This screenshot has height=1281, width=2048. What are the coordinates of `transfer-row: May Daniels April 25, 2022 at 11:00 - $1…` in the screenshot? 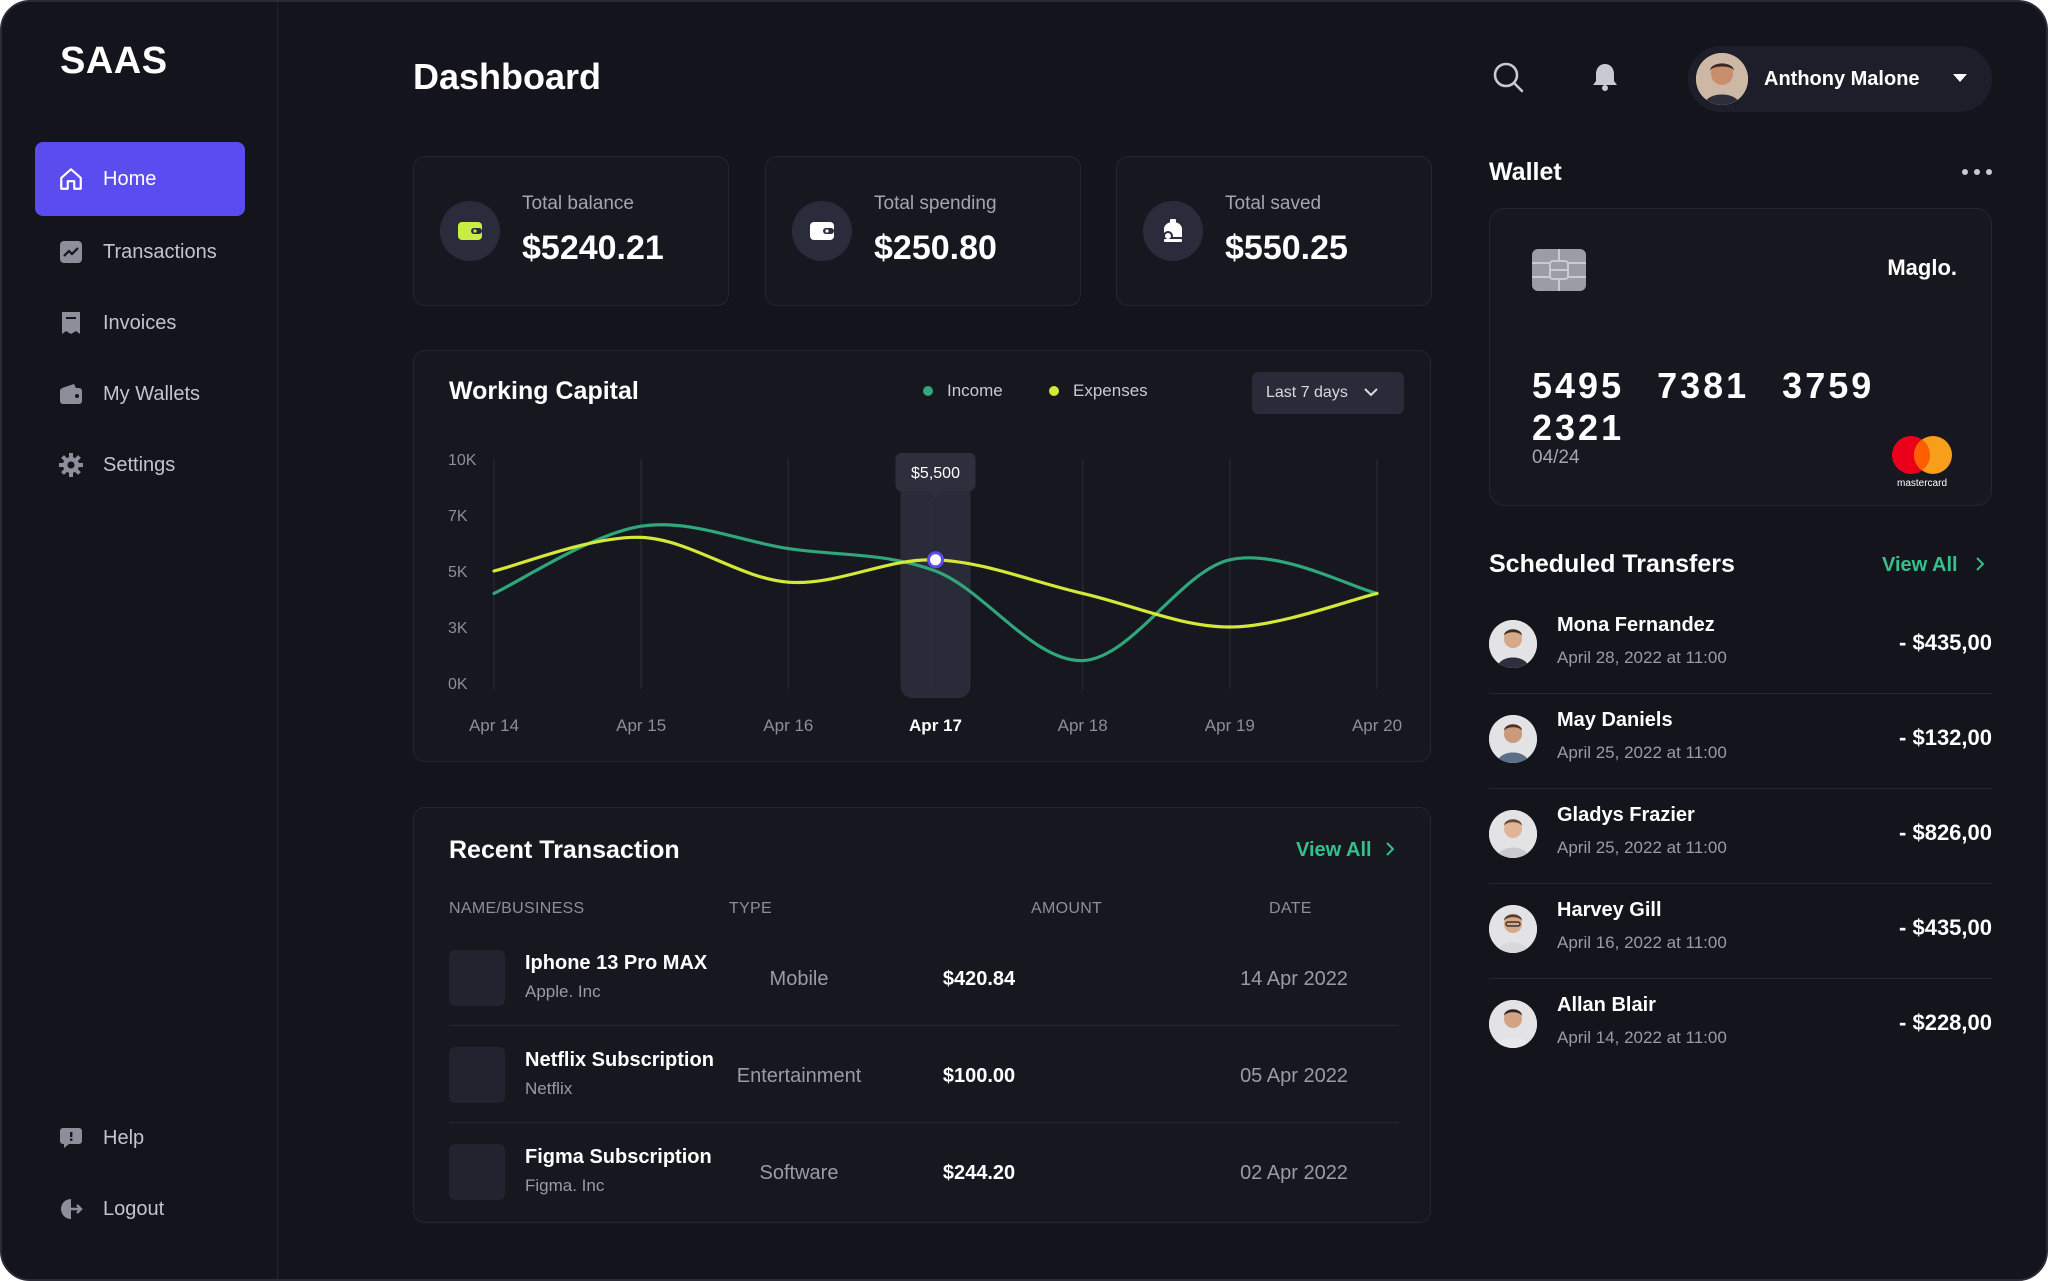 It's located at (1740, 741).